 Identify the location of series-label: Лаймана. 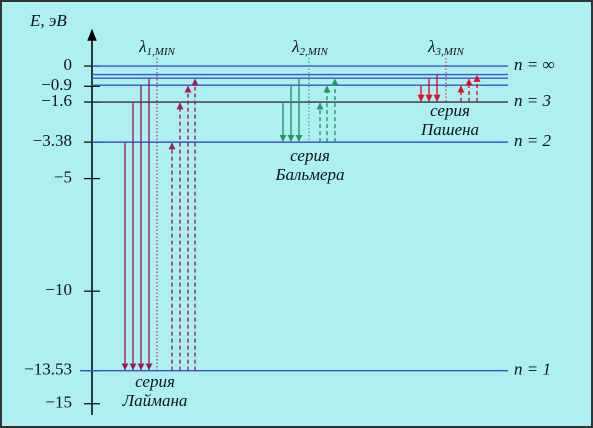
(155, 400).